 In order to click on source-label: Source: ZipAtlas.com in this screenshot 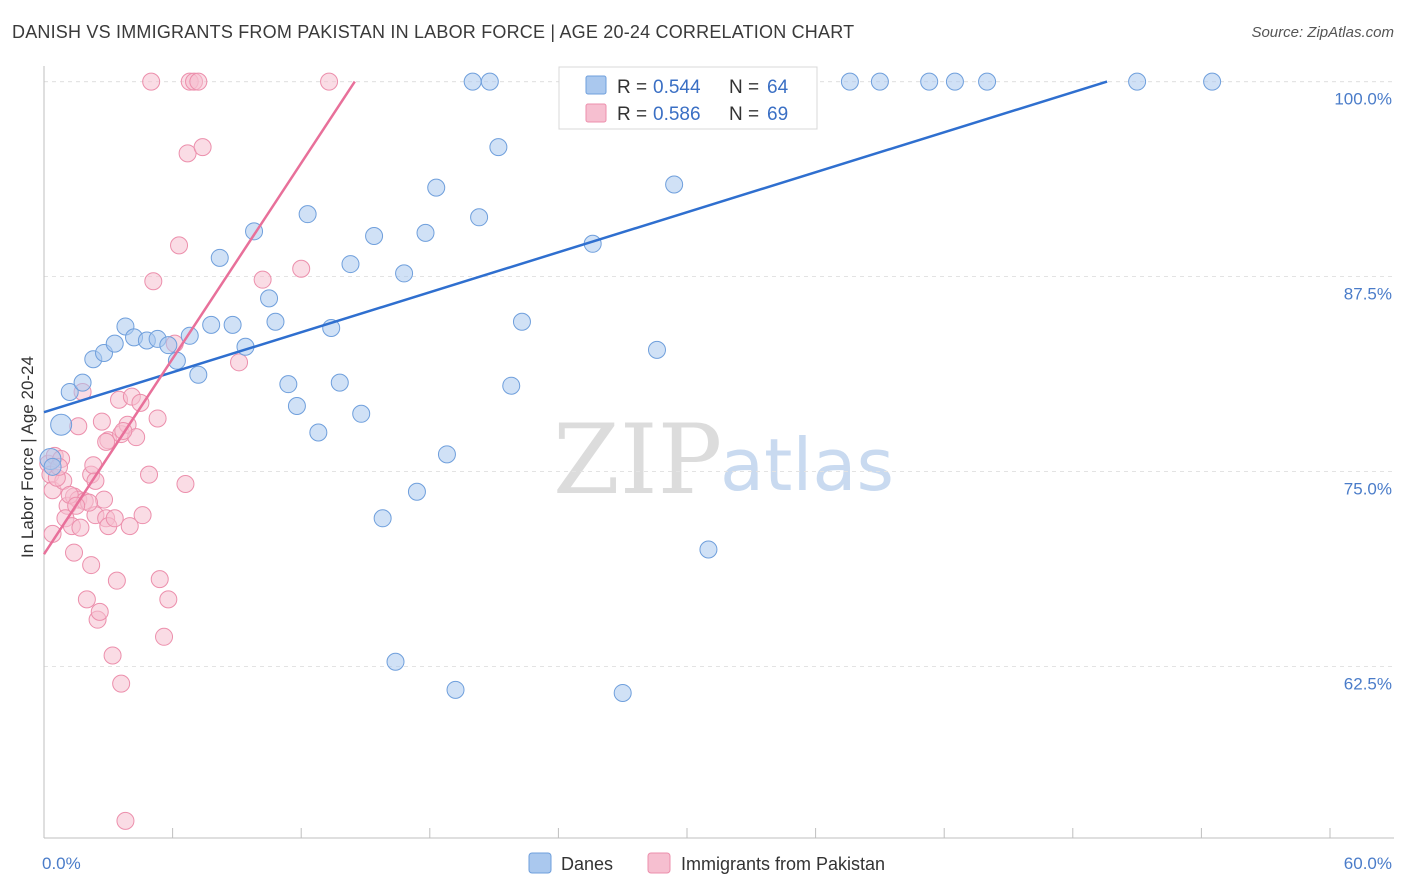, I will do `click(1322, 32)`.